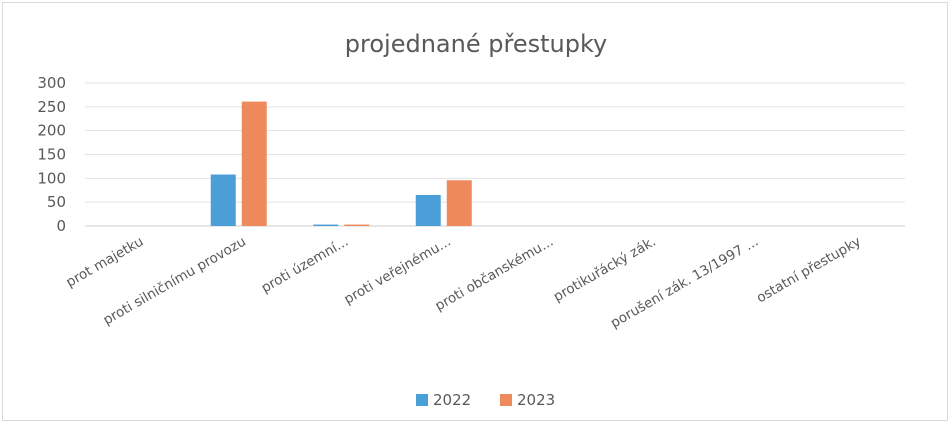 The height and width of the screenshot is (425, 952). What do you see at coordinates (51, 178) in the screenshot?
I see `y-tick-label: 100` at bounding box center [51, 178].